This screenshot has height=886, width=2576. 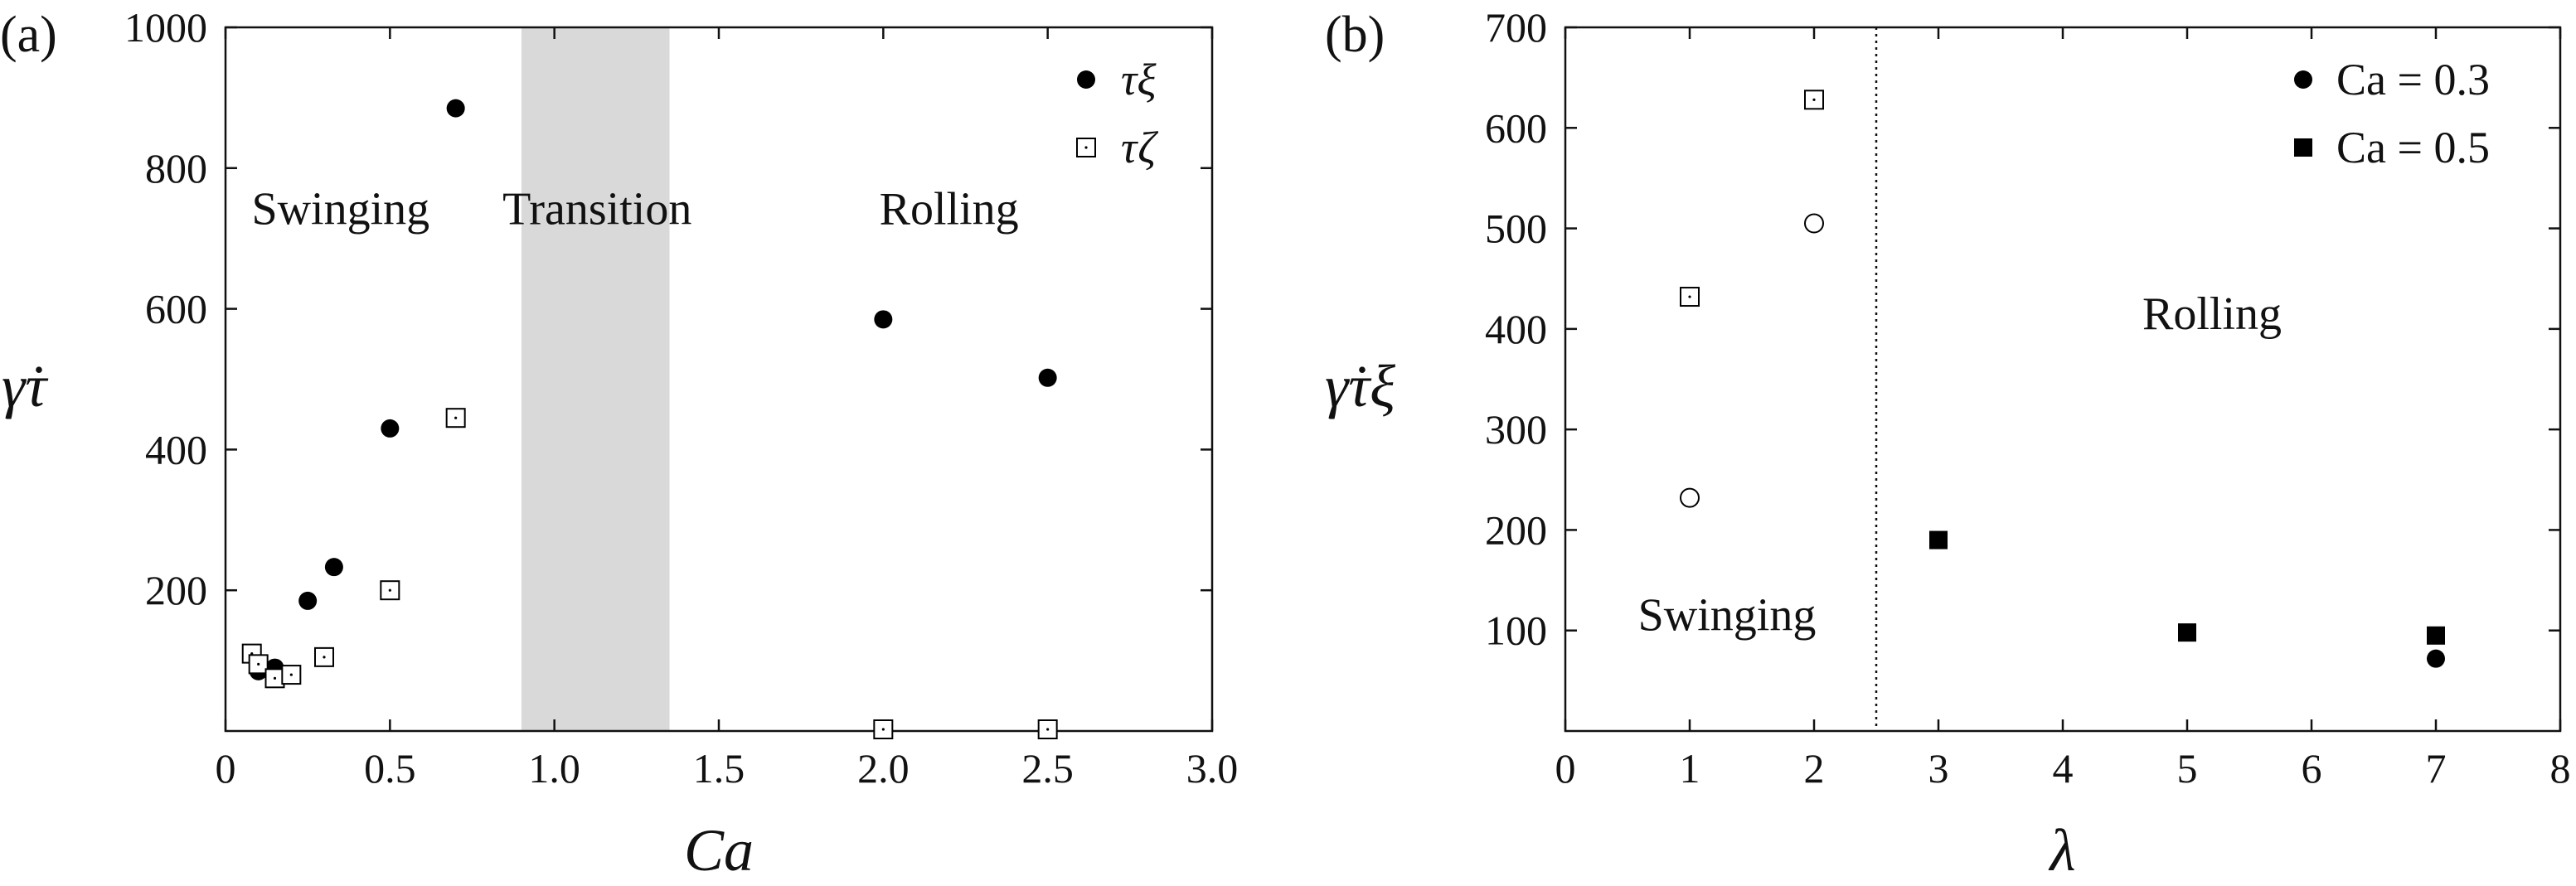 What do you see at coordinates (2413, 147) in the screenshot?
I see `legend-entry-label: Ca = 0.5` at bounding box center [2413, 147].